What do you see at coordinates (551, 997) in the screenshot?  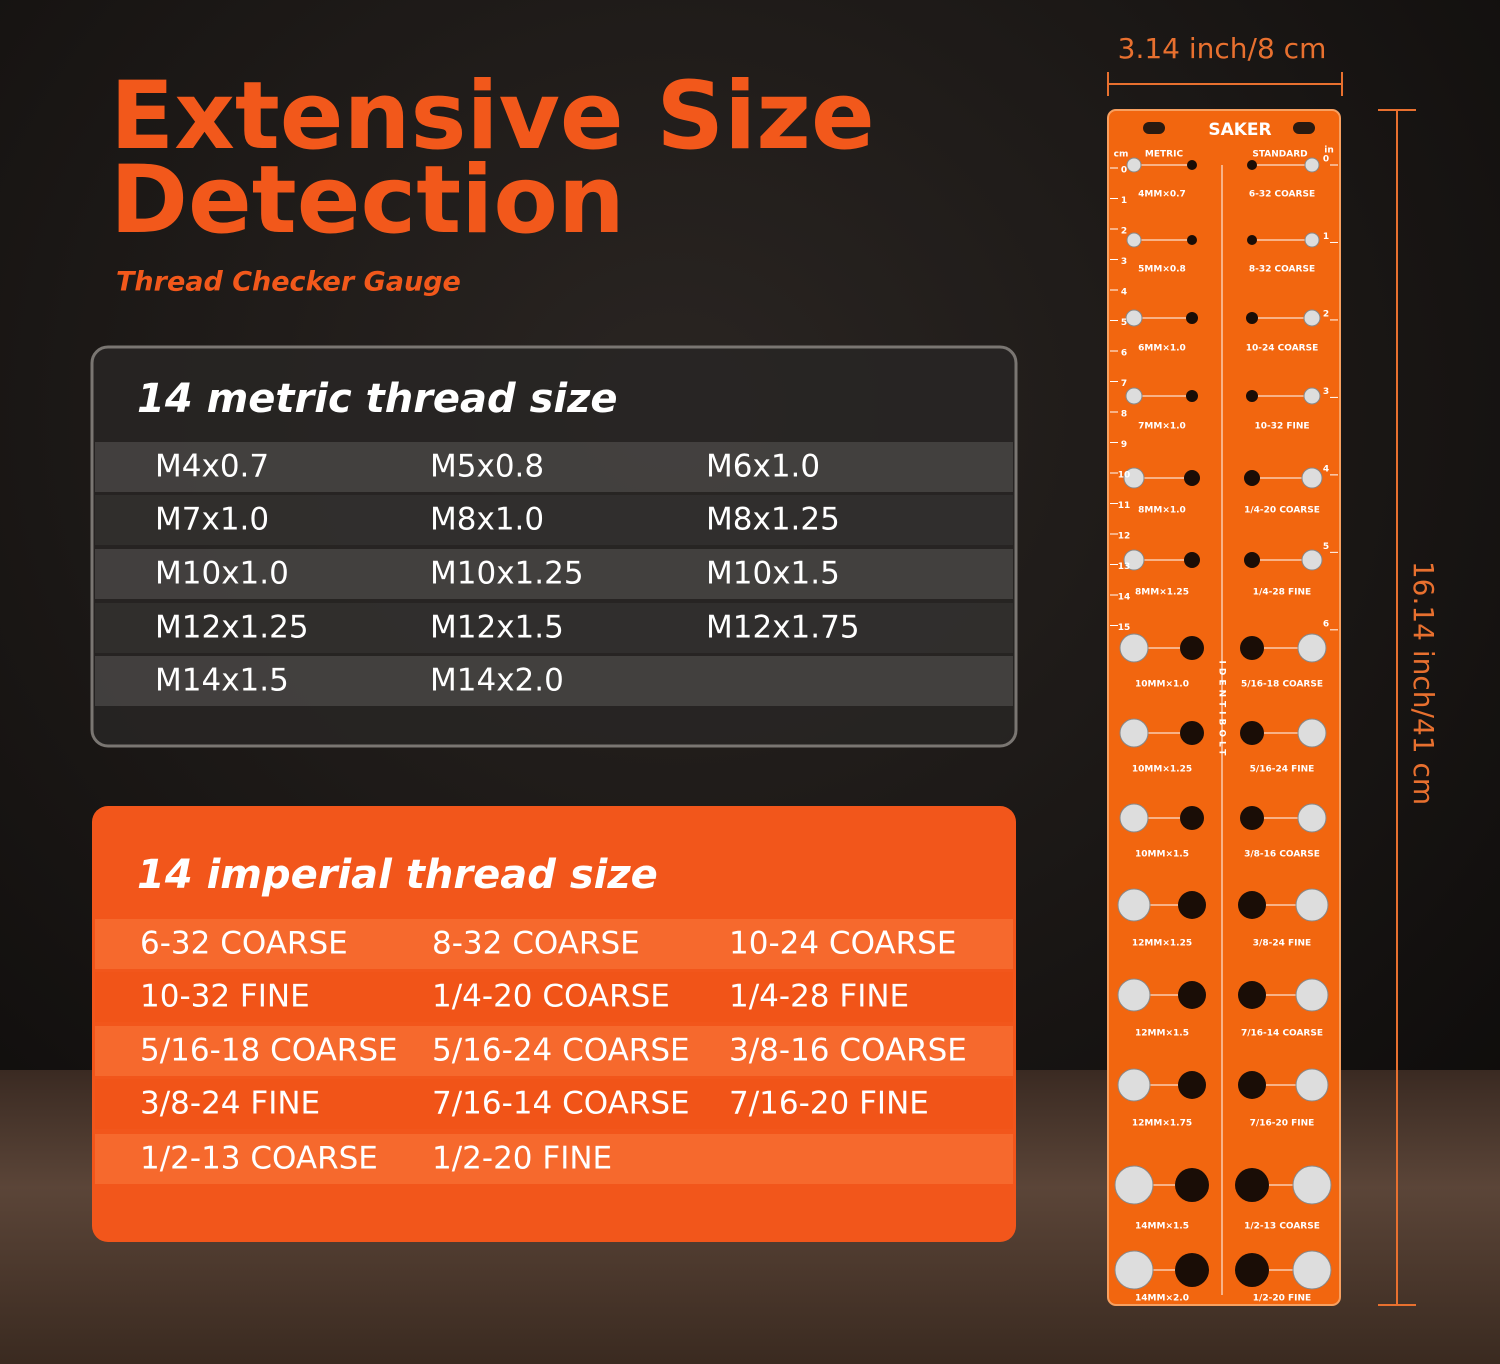 I see `thread-size: 1/4-20 COARSE` at bounding box center [551, 997].